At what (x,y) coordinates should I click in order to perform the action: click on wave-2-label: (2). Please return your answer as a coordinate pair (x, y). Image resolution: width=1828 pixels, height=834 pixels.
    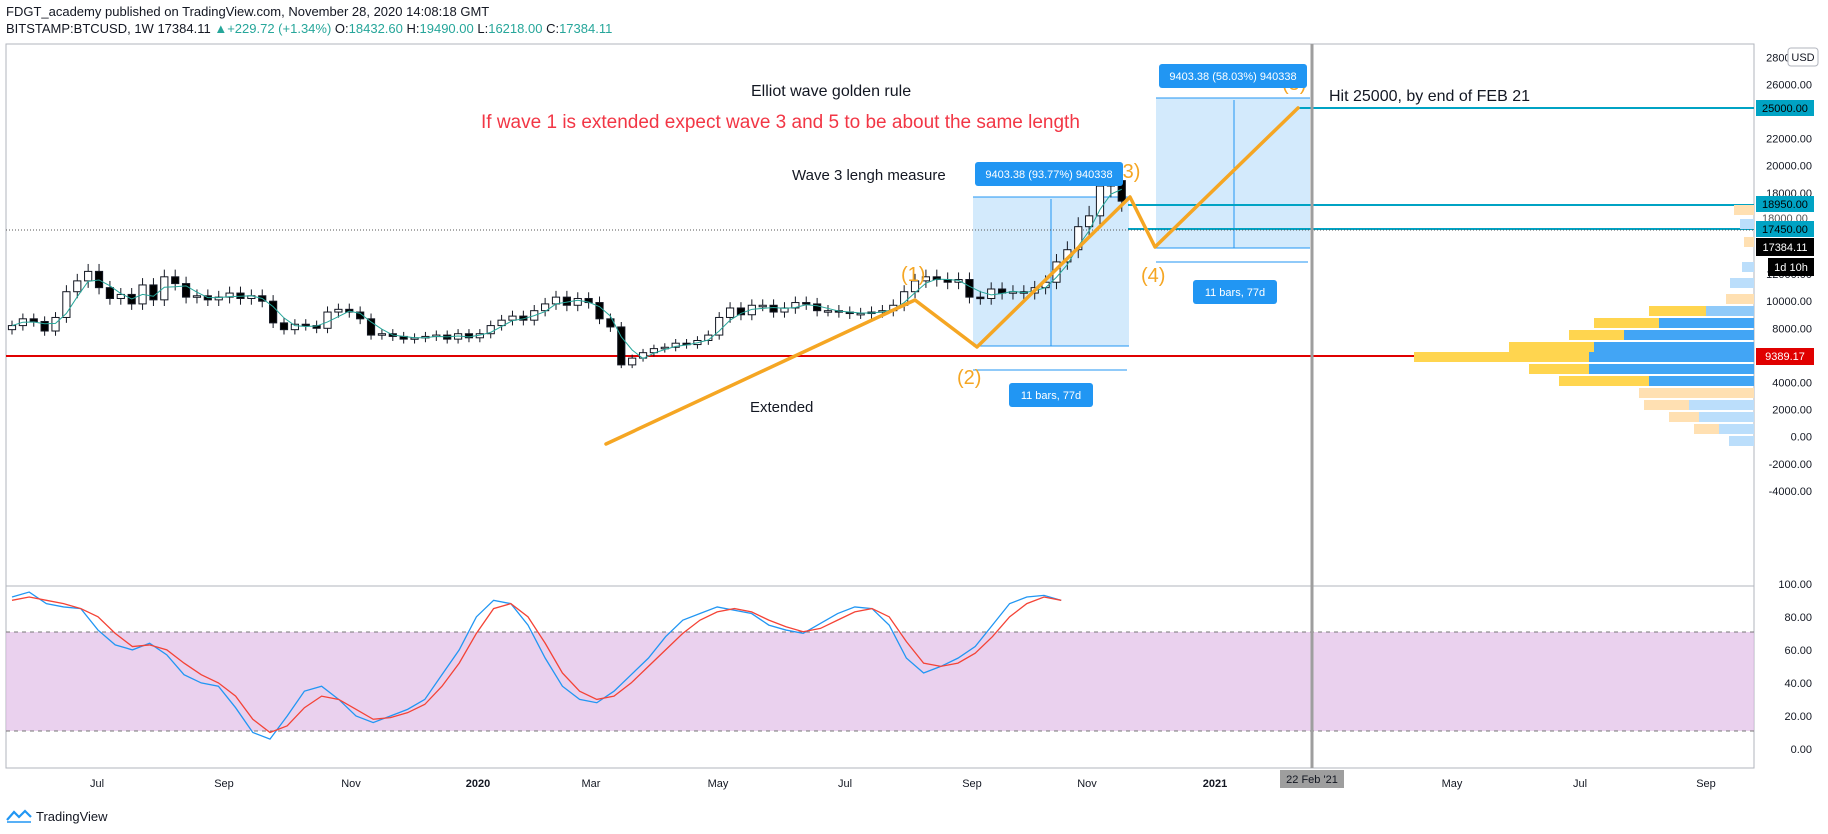
    Looking at the image, I should click on (969, 378).